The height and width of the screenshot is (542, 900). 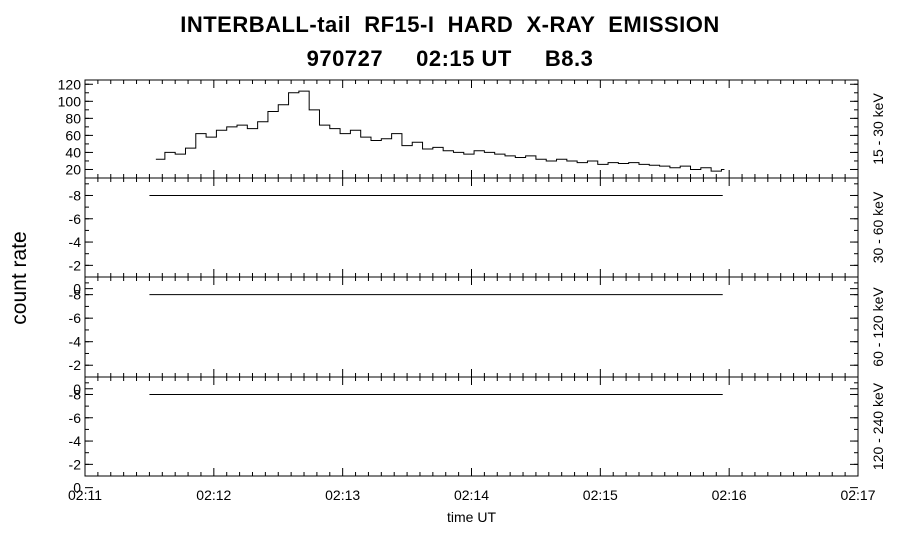 I want to click on x-tick-label: 02:16, so click(x=729, y=495).